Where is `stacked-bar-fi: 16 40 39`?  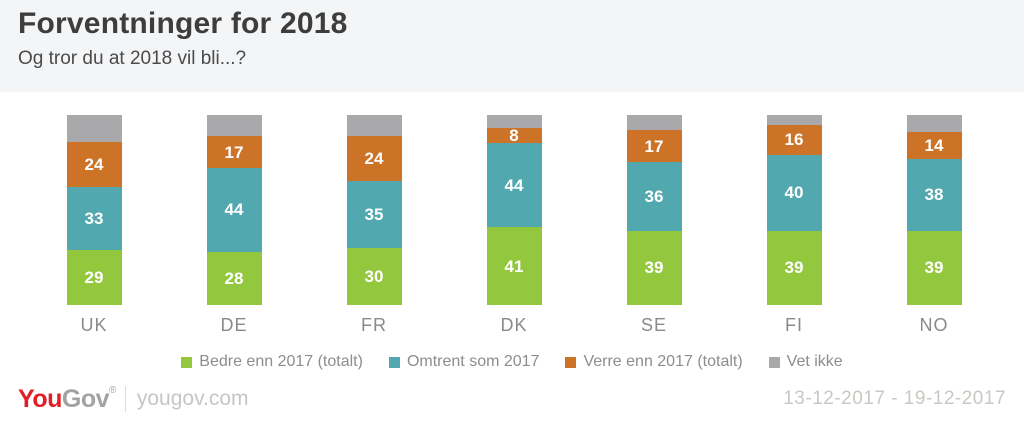 stacked-bar-fi: 16 40 39 is located at coordinates (794, 210).